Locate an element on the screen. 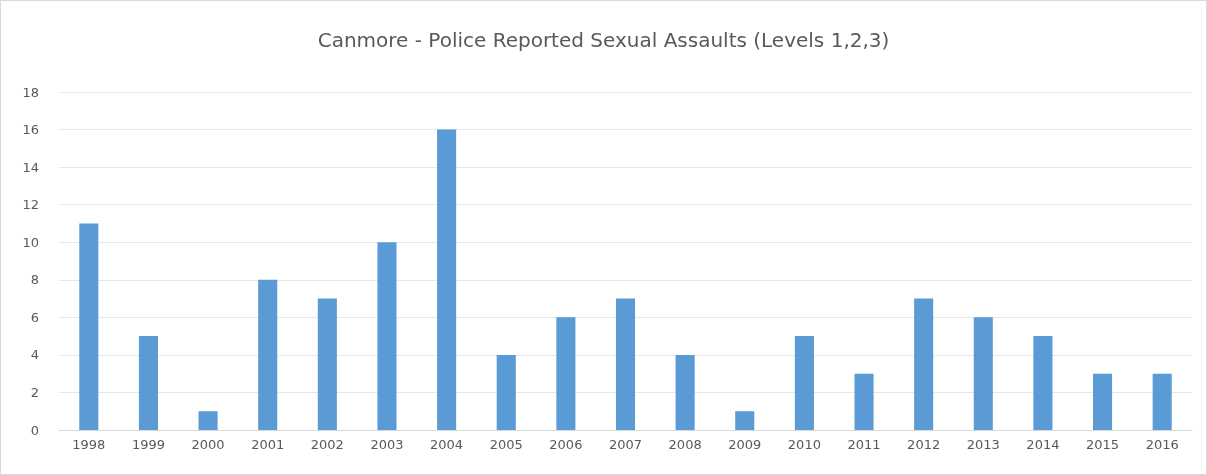 The image size is (1207, 475). x-tick-label: 1998 is located at coordinates (89, 444).